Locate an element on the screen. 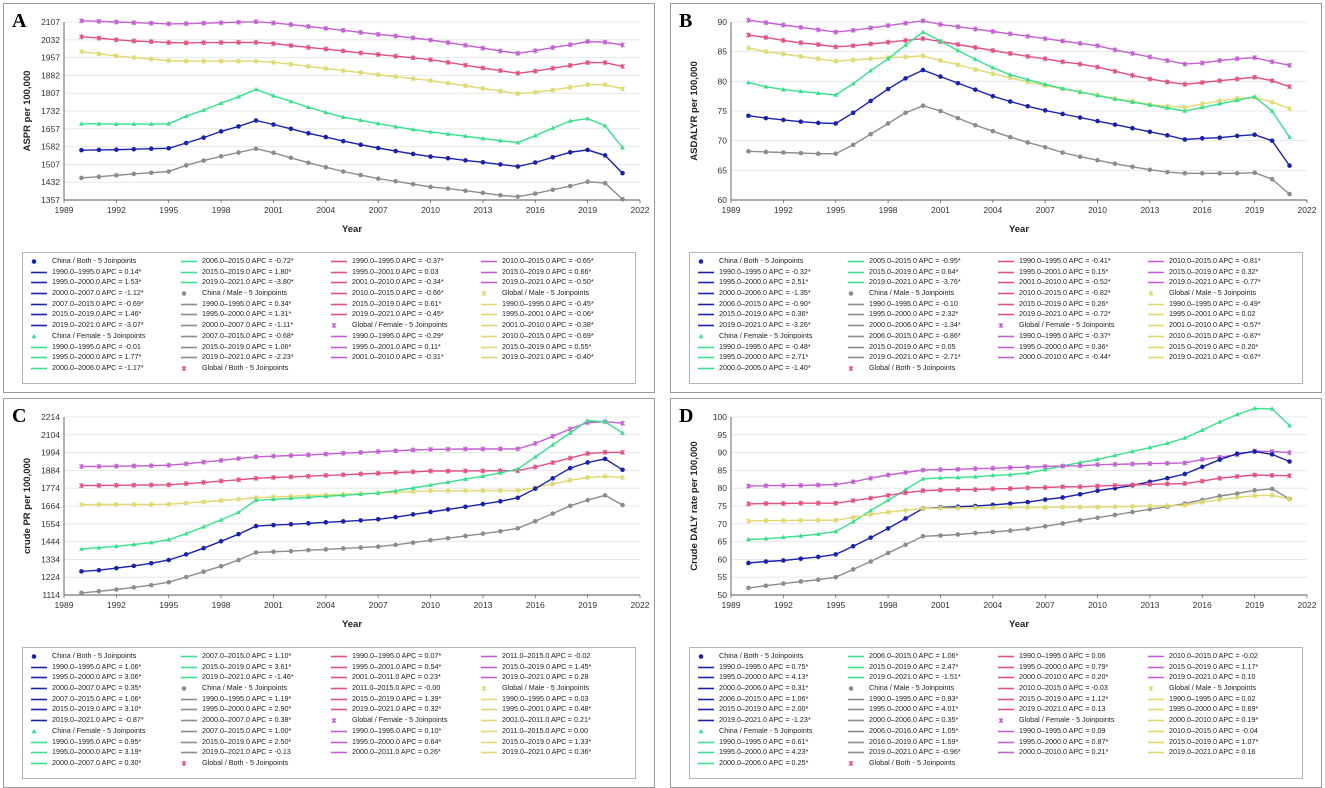 Image resolution: width=1325 pixels, height=788 pixels. x-tick-label: 1998 is located at coordinates (221, 210).